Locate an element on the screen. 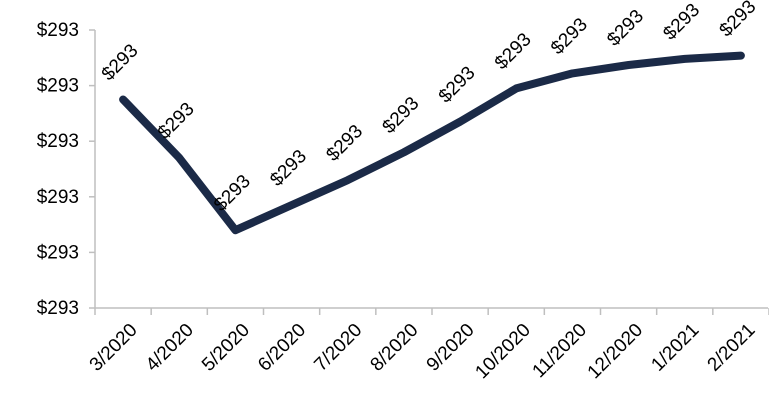 Image resolution: width=769 pixels, height=405 pixels. x-tick-label: 6/2020 is located at coordinates (282, 348).